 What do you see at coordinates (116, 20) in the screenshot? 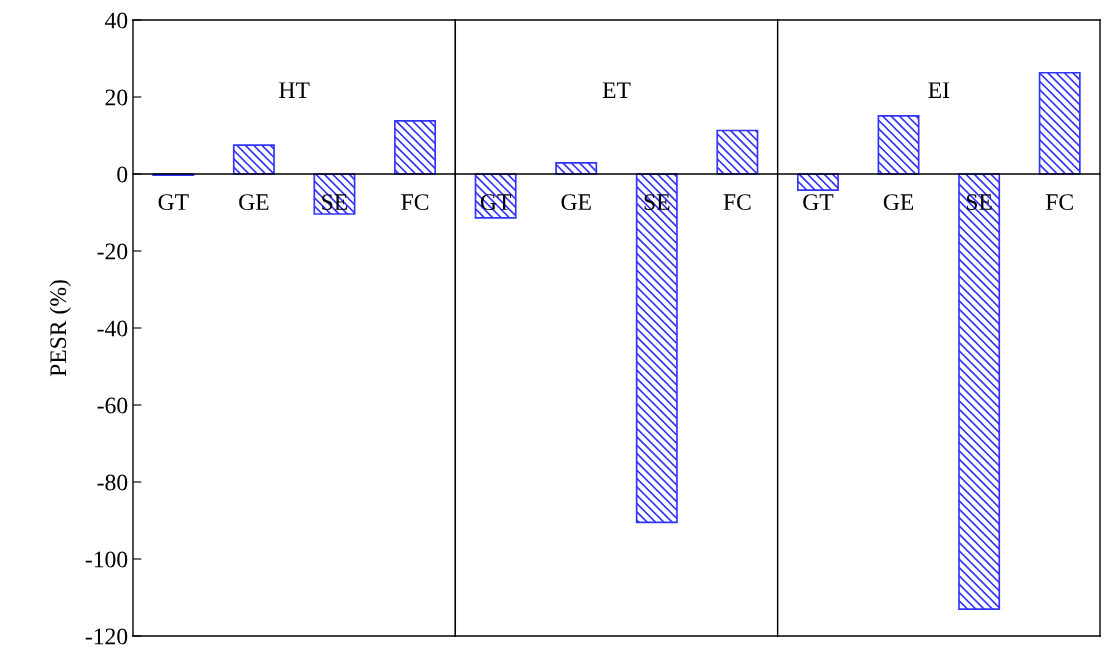
I see `y-tick-label: 40` at bounding box center [116, 20].